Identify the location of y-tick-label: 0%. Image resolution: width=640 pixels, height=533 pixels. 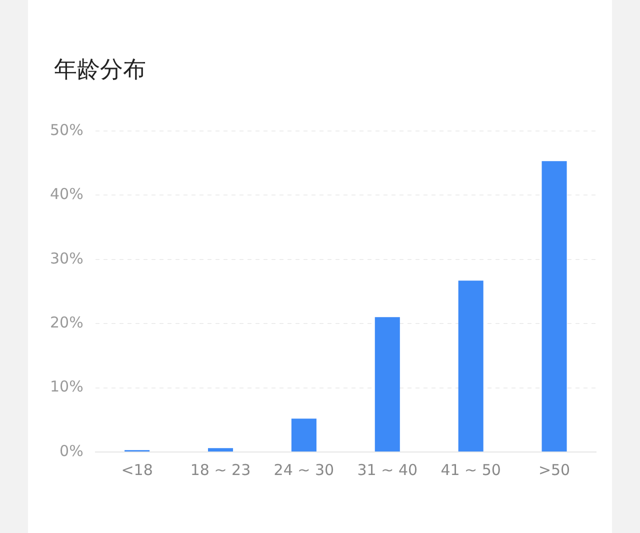
(72, 451).